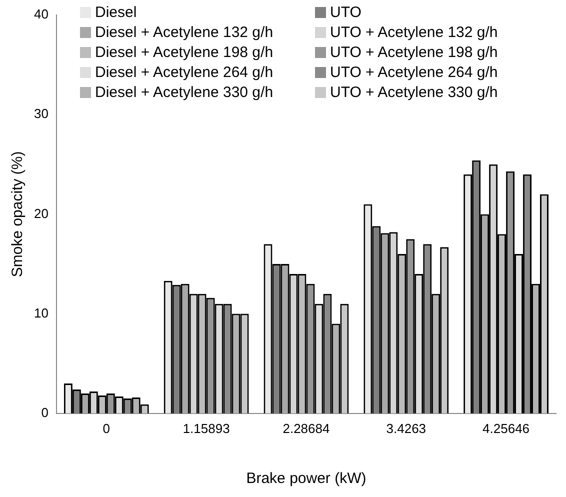 This screenshot has height=497, width=566. Describe the element at coordinates (106, 428) in the screenshot. I see `x-tick-label: 0` at that location.